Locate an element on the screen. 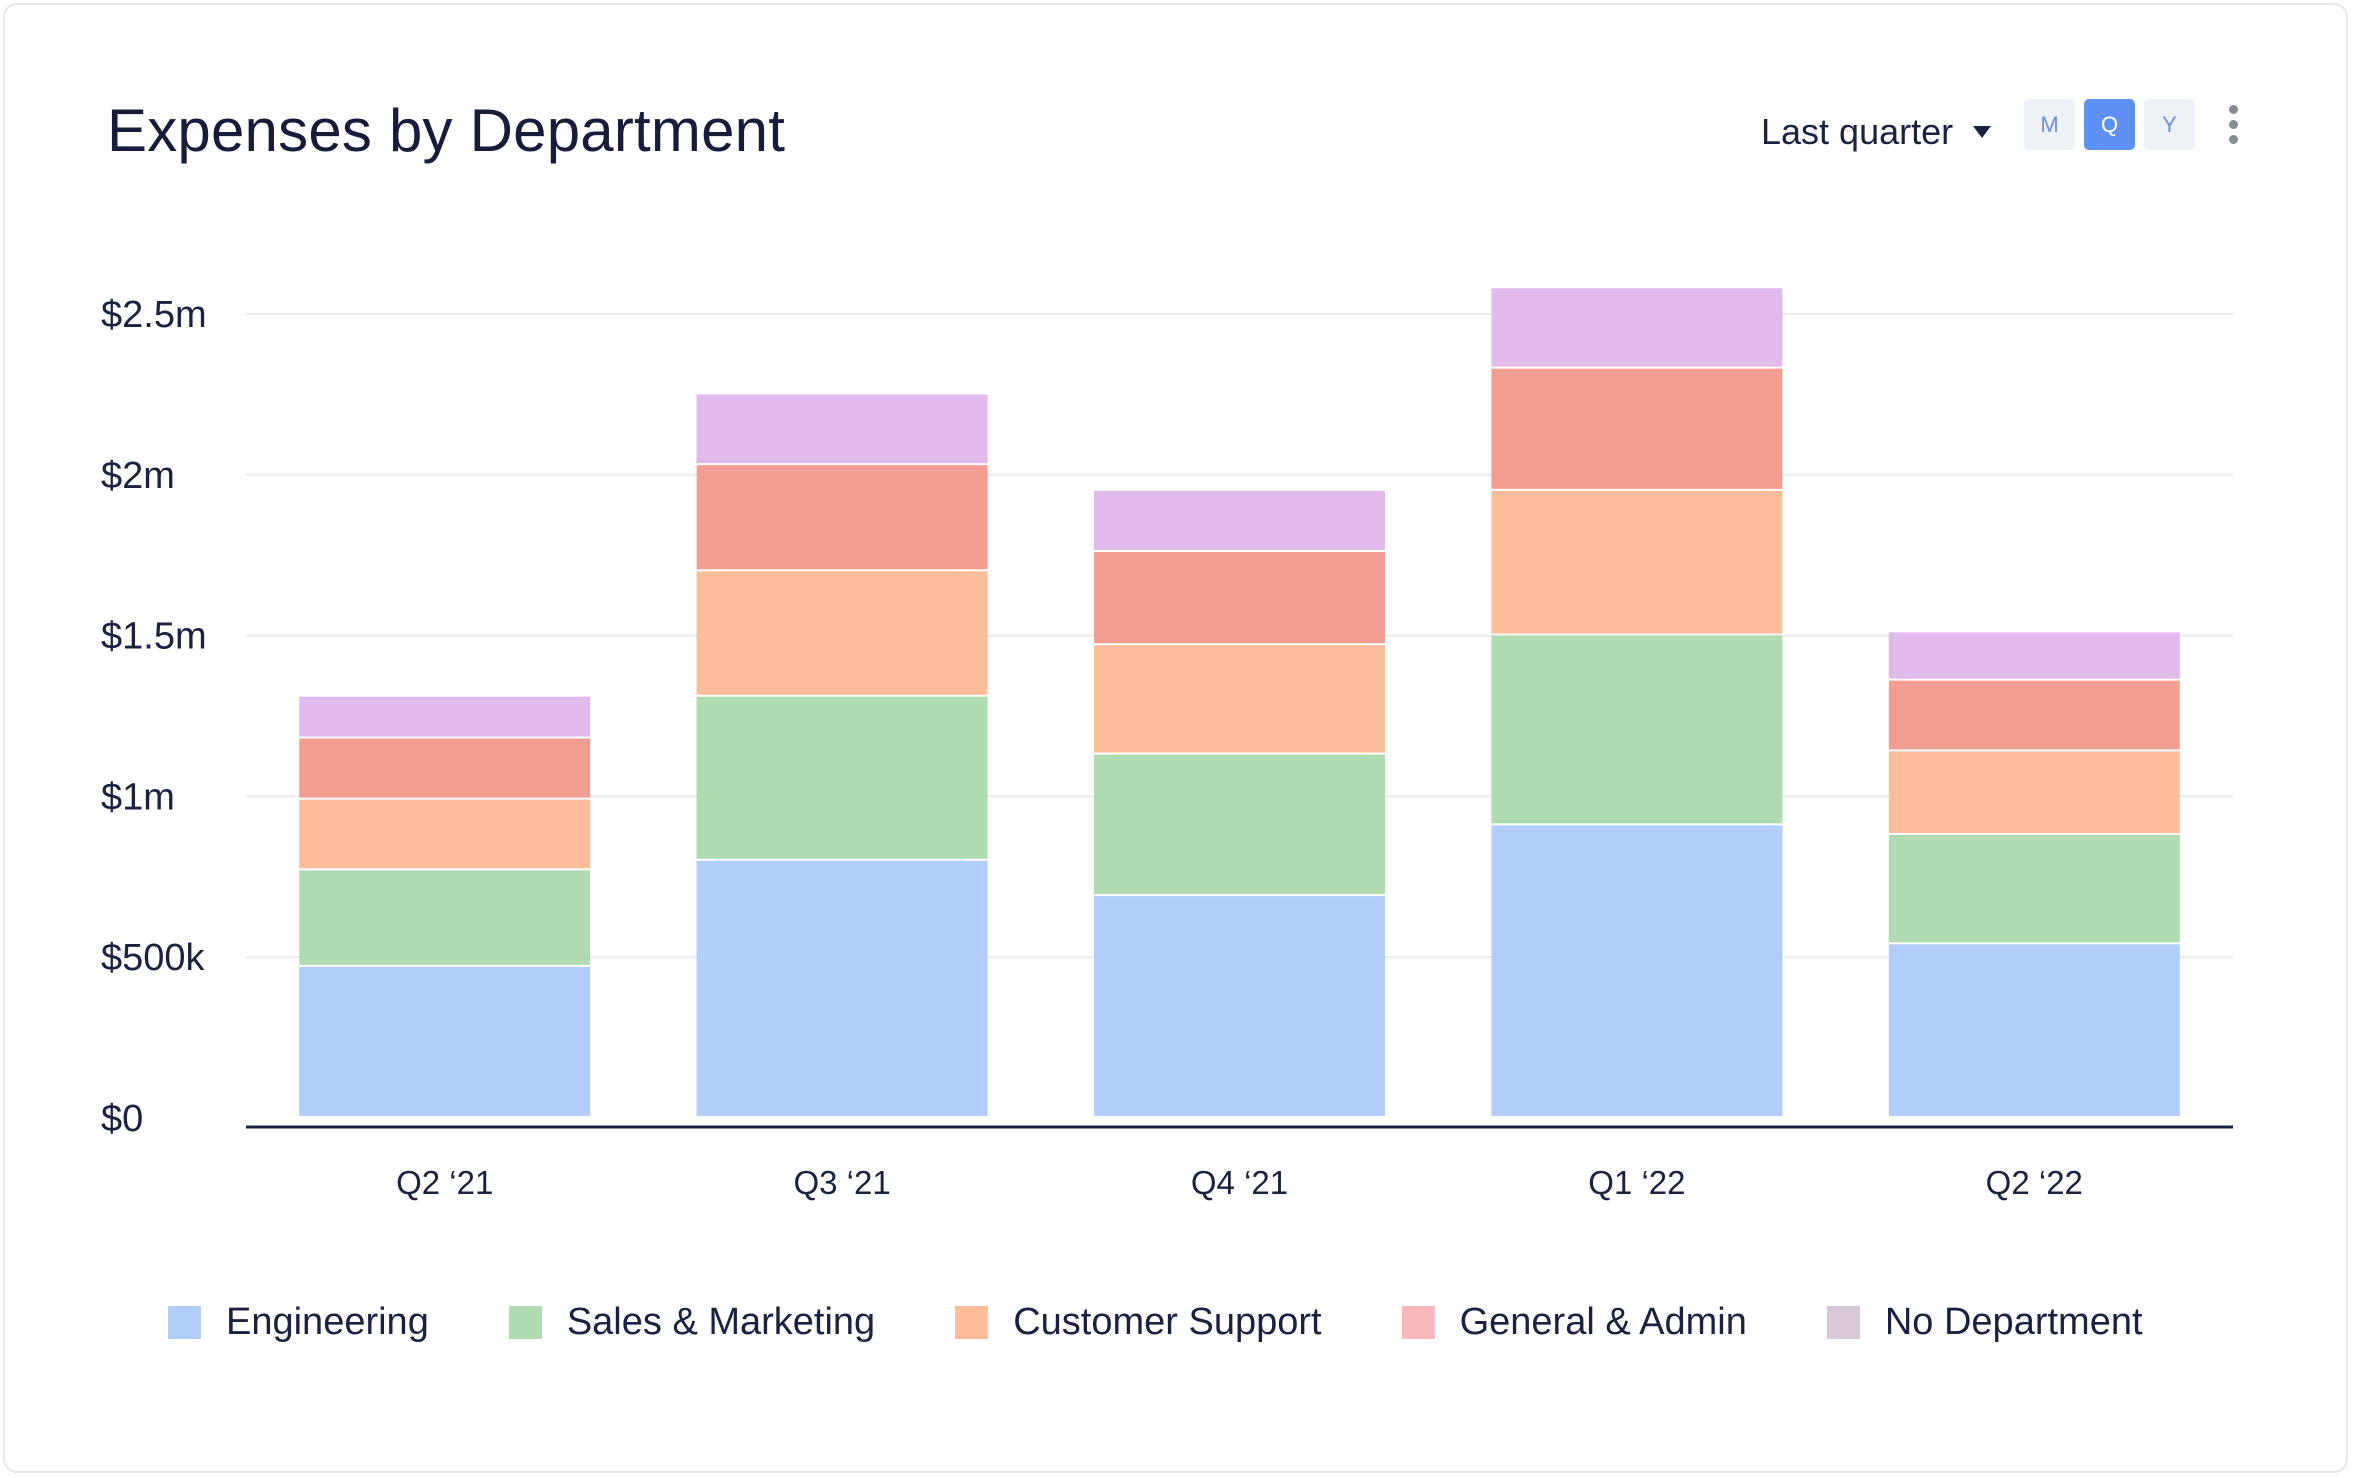  legend-label: Customer Support is located at coordinates (1167, 1321).